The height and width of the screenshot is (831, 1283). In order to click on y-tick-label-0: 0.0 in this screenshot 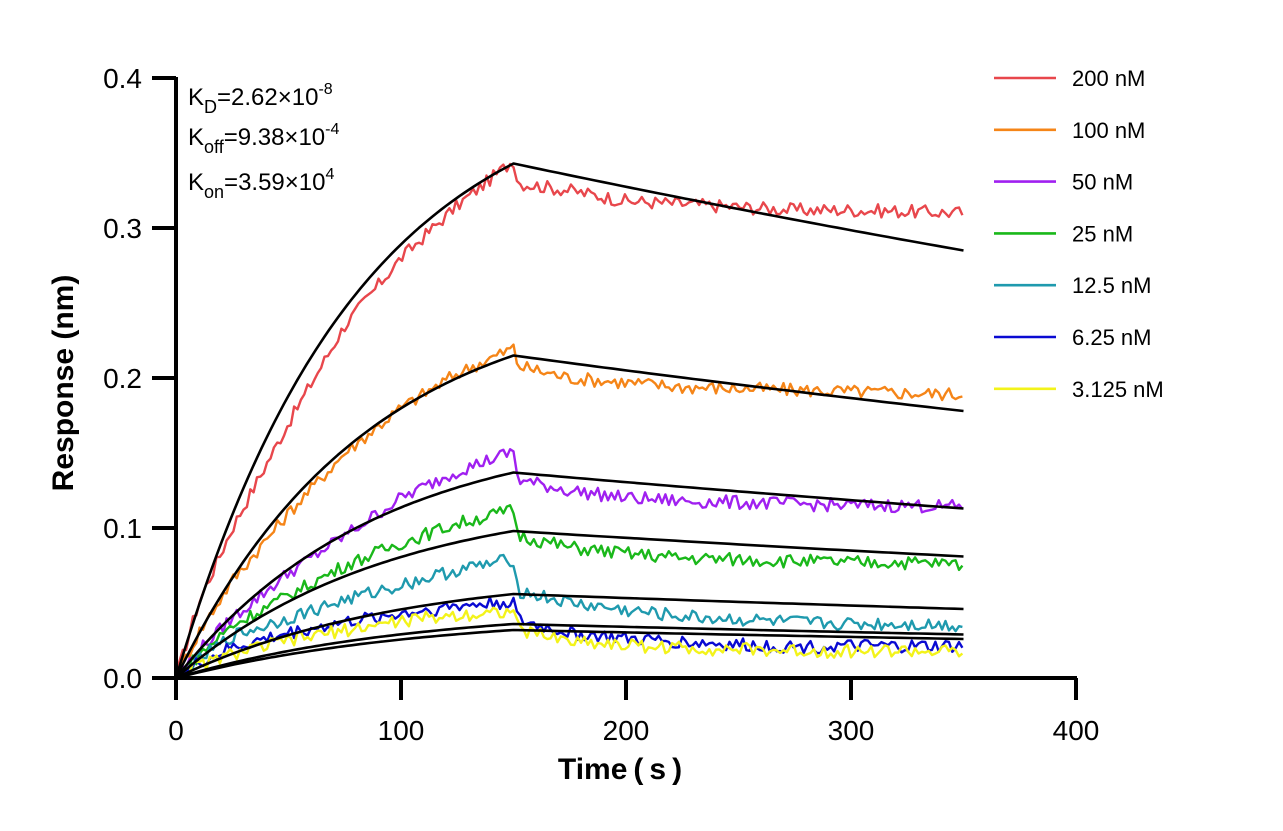, I will do `click(122, 678)`.